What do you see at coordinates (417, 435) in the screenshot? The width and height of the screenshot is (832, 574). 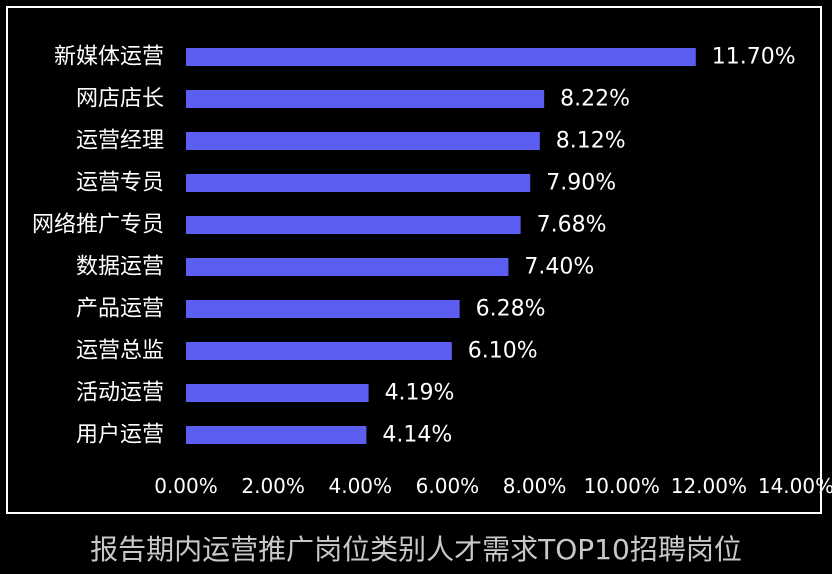 I see `value-label: 4.14%` at bounding box center [417, 435].